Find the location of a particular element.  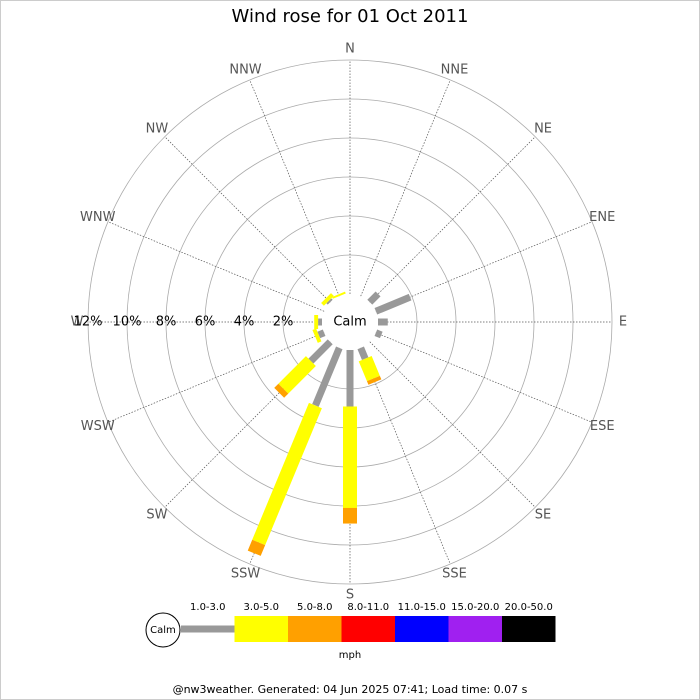

legend-label: 8.0-11.0 is located at coordinates (368, 607).